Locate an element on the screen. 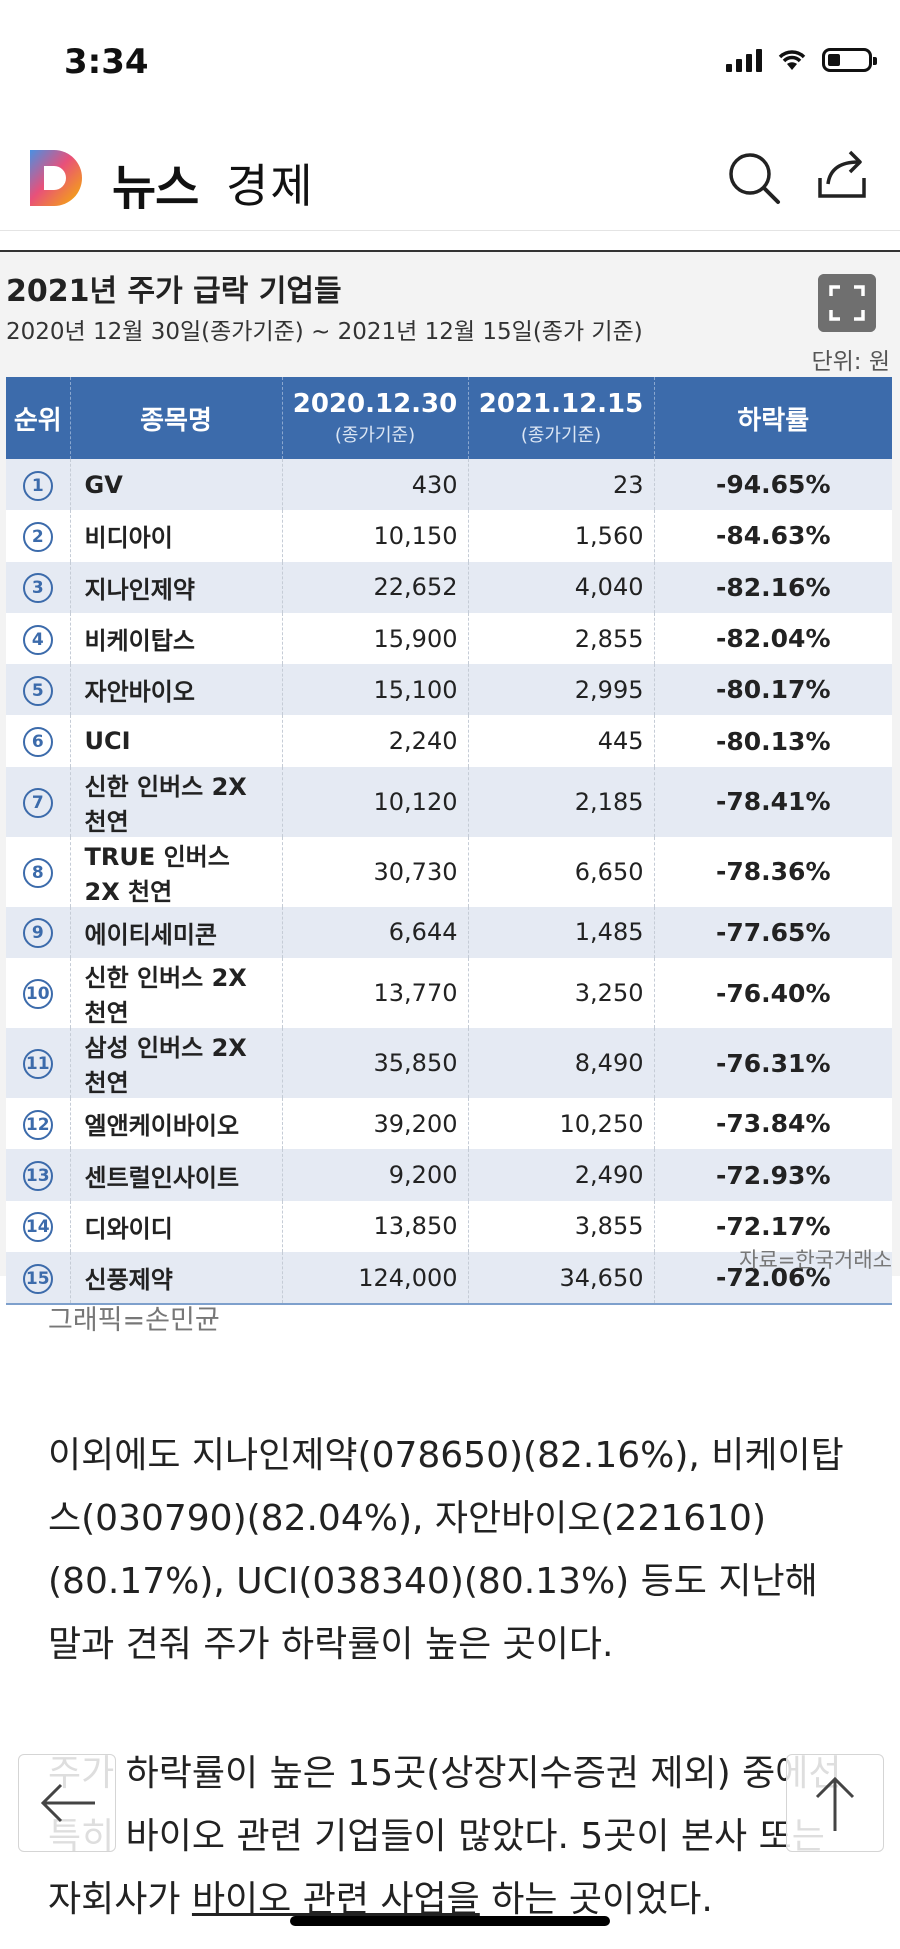 This screenshot has width=900, height=1949. table-row: 1 GV 430 23 -94.65% is located at coordinates (449, 485).